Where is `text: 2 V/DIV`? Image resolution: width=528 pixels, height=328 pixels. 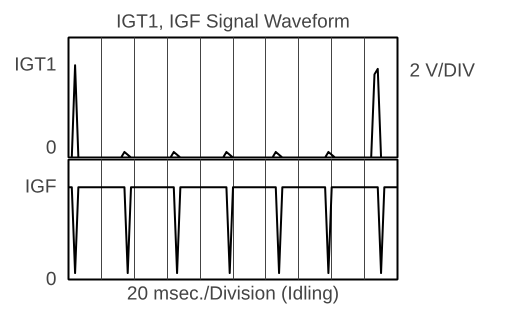 text: 2 V/DIV is located at coordinates (443, 71).